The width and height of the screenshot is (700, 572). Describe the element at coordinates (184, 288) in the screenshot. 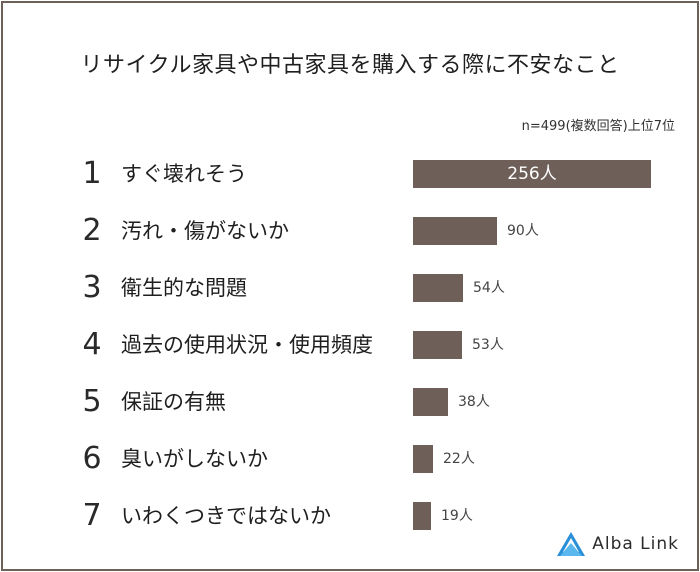

I see `category-label: 衛生的な問題` at that location.